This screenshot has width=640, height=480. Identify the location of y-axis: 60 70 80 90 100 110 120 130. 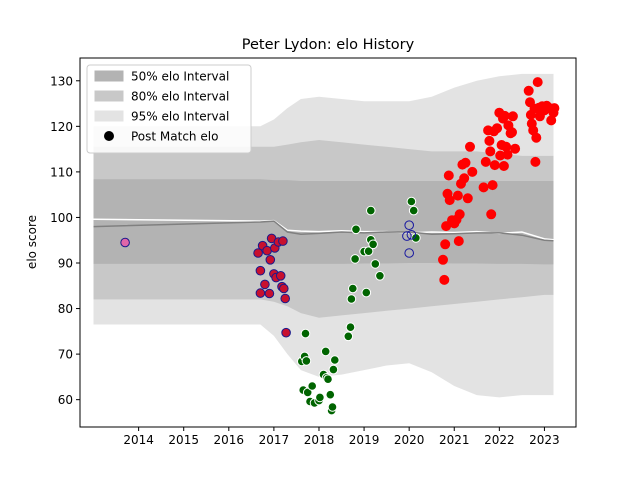
(65, 240).